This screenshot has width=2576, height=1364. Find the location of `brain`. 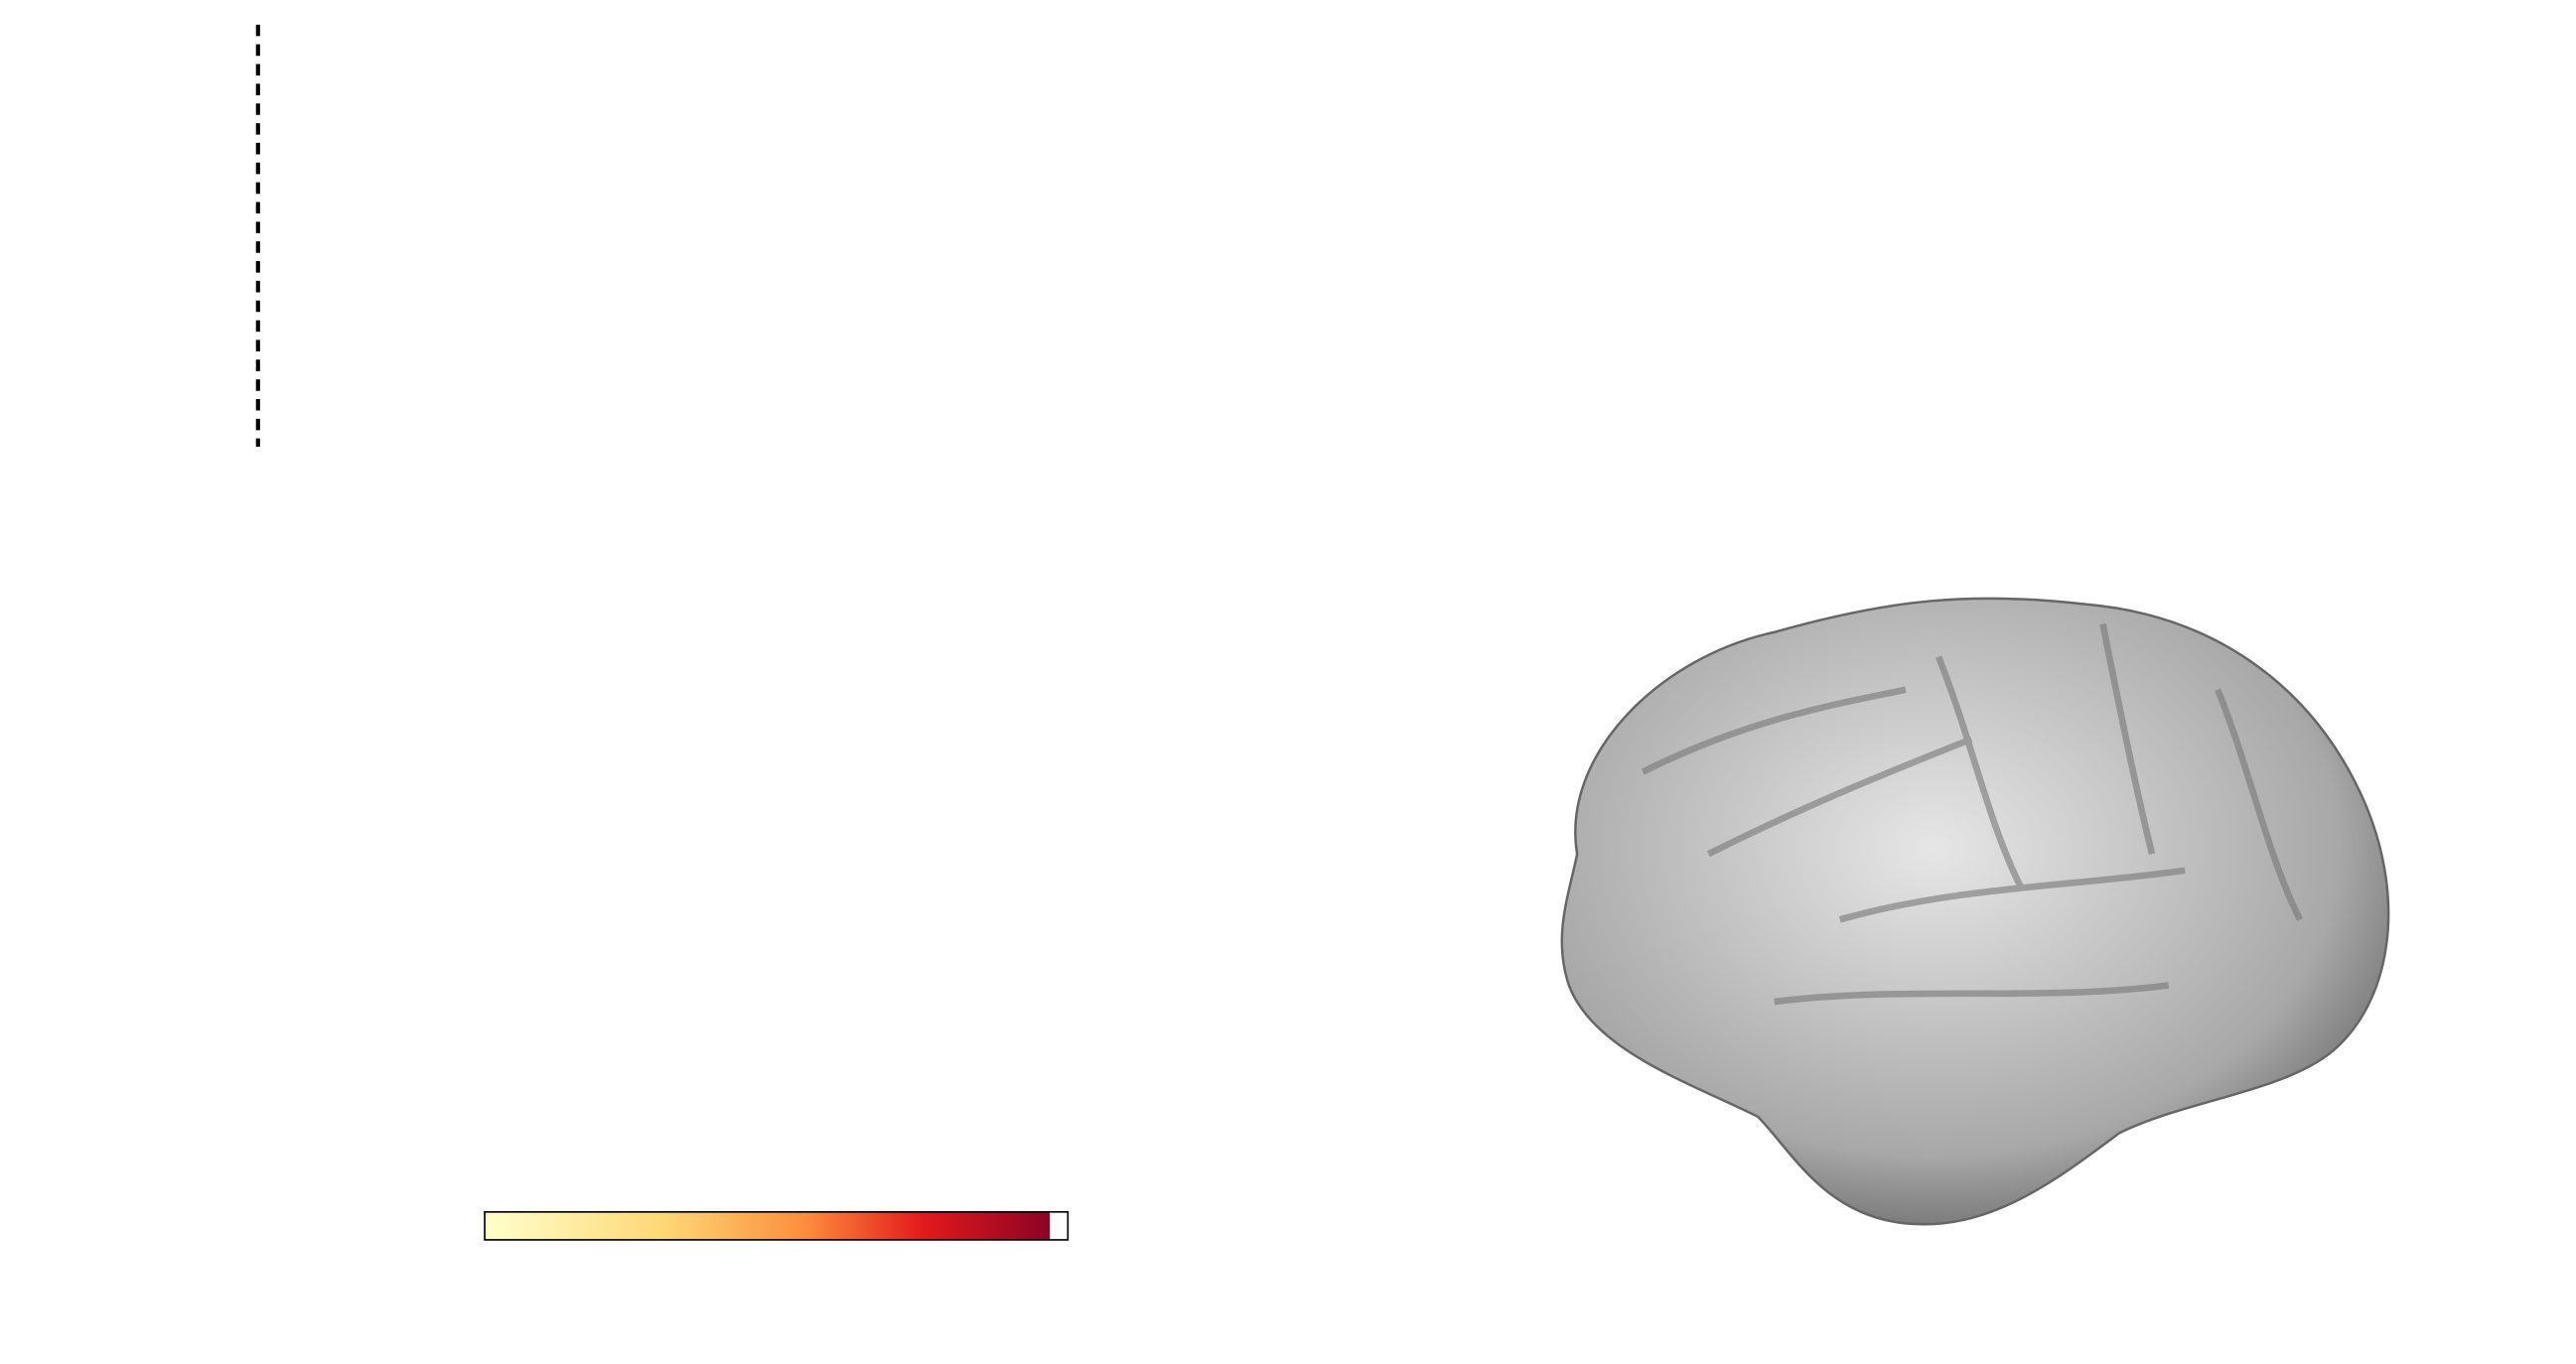

brain is located at coordinates (1975, 911).